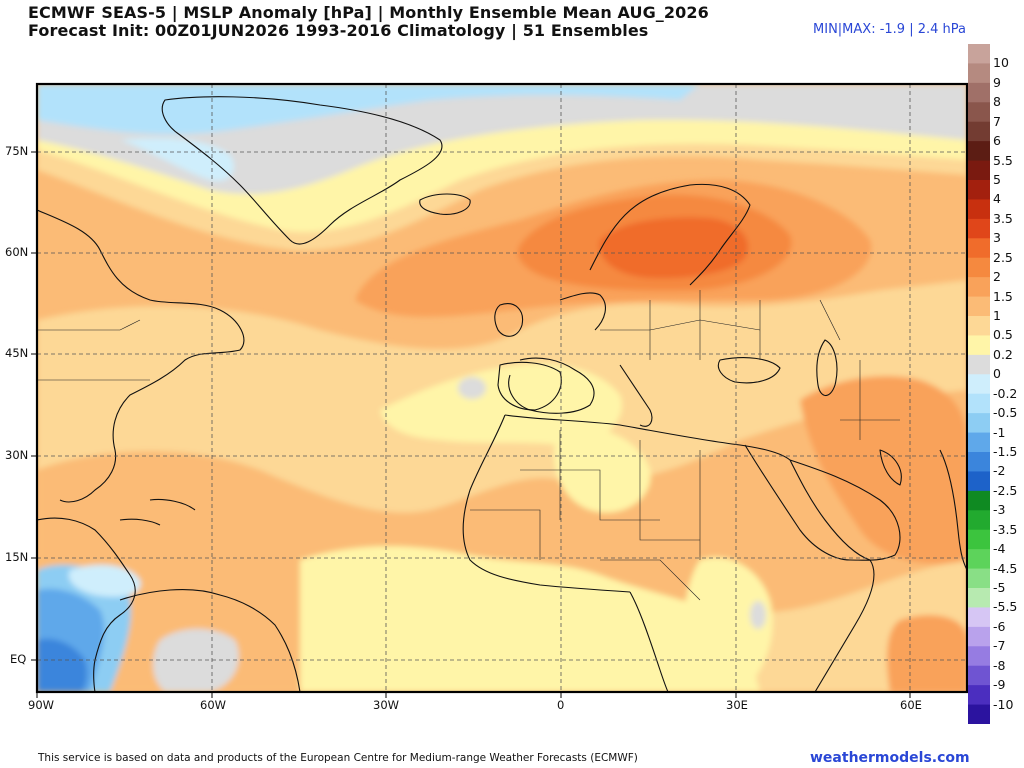 This screenshot has height=768, width=1024. Describe the element at coordinates (737, 705) in the screenshot. I see `lon-label-30e: 30E` at that location.